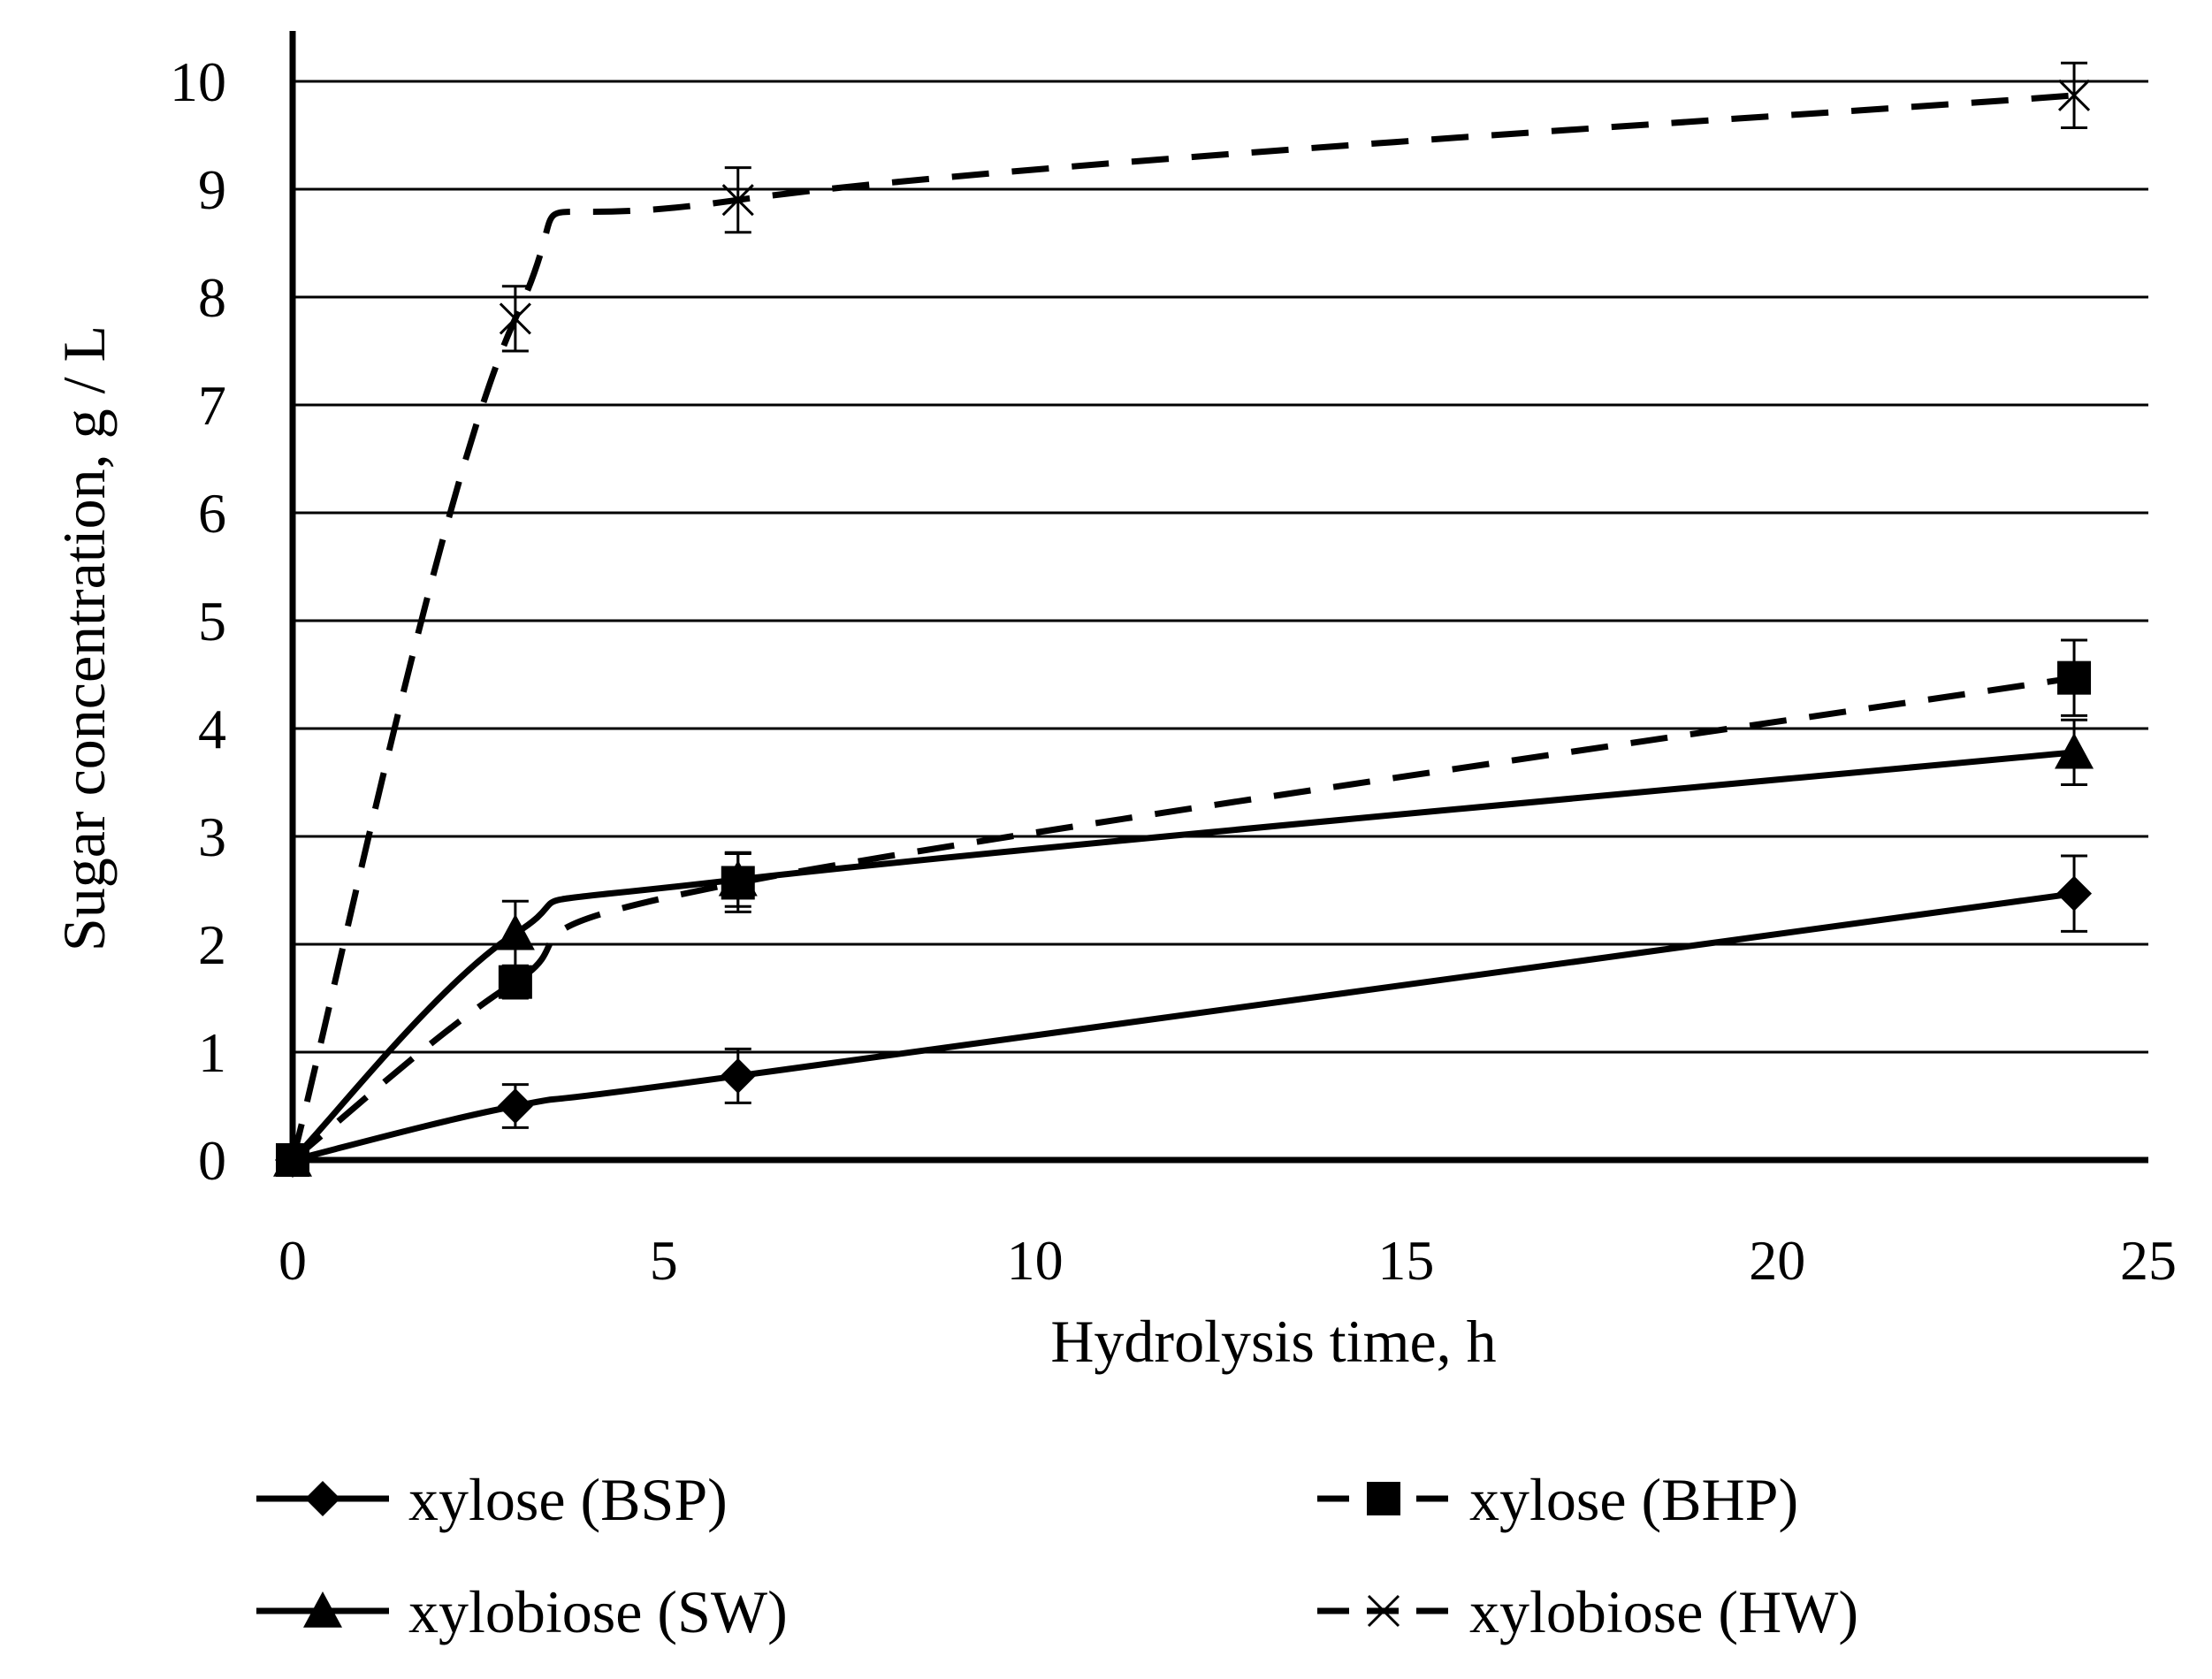 This screenshot has width=2212, height=1679. I want to click on legend-label: xylose (BHP), so click(1633, 1499).